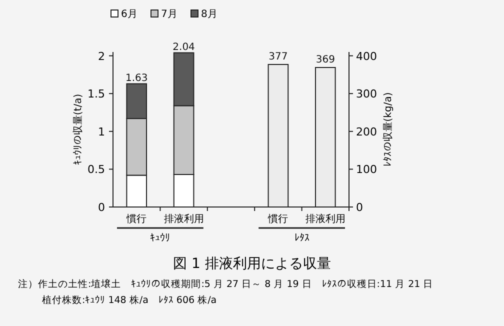  Describe the element at coordinates (366, 56) in the screenshot. I see `y2-tick-label: 400` at that location.